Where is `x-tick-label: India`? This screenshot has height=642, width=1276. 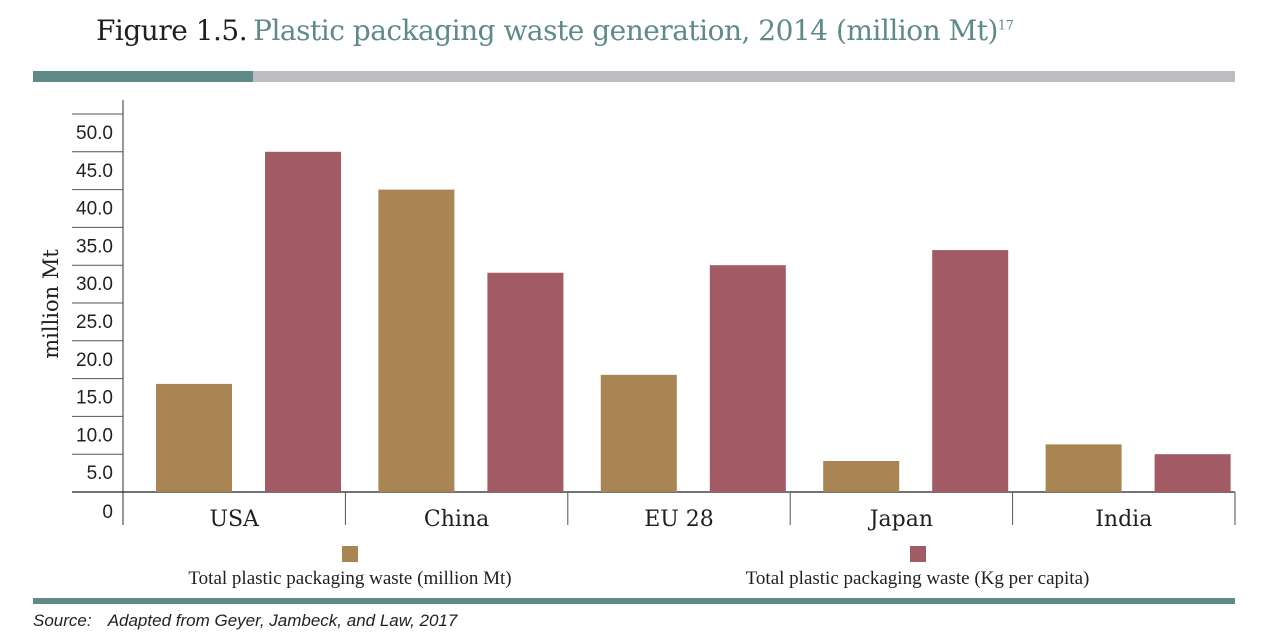 x-tick-label: India is located at coordinates (1123, 519).